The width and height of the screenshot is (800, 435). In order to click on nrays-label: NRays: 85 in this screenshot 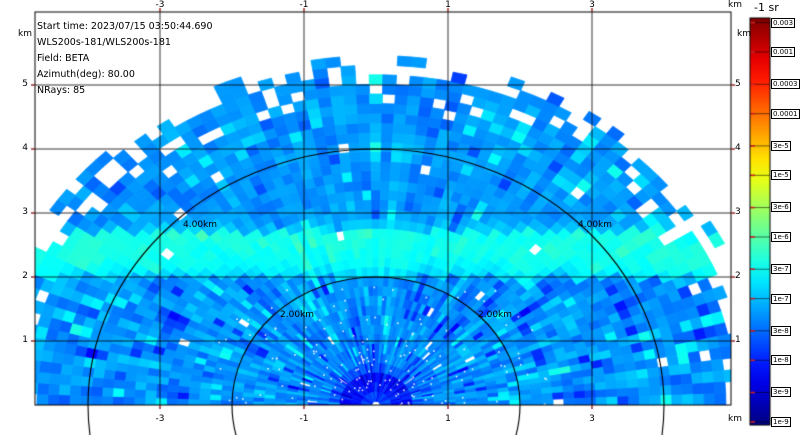, I will do `click(61, 90)`.